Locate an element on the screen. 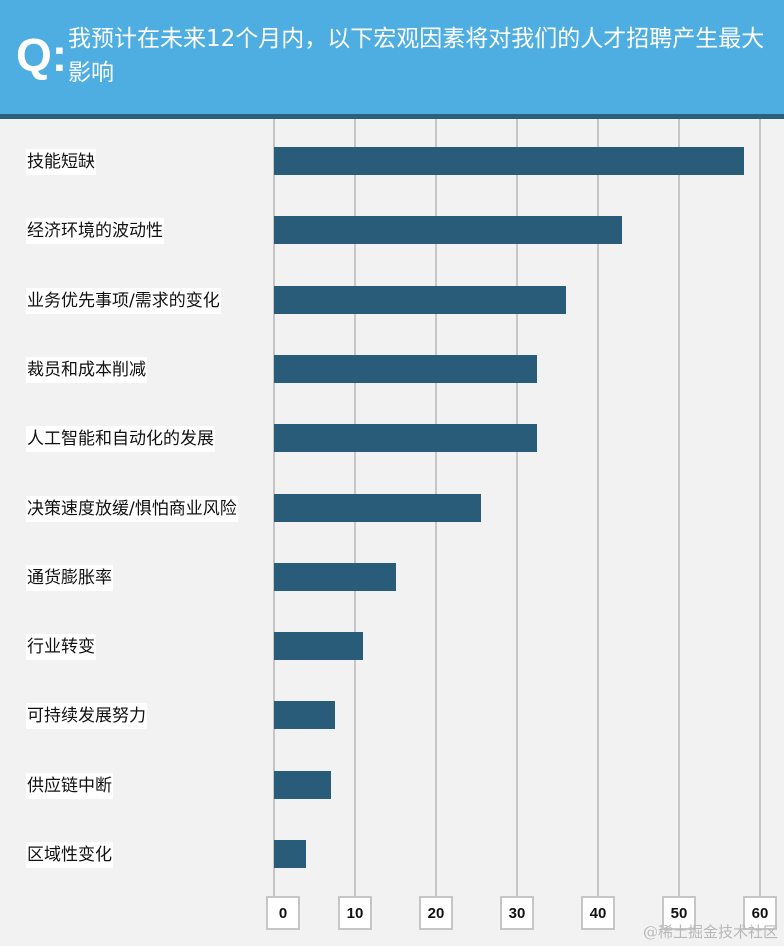 The image size is (784, 946). category-label: 裁员和成本削减 is located at coordinates (86, 369).